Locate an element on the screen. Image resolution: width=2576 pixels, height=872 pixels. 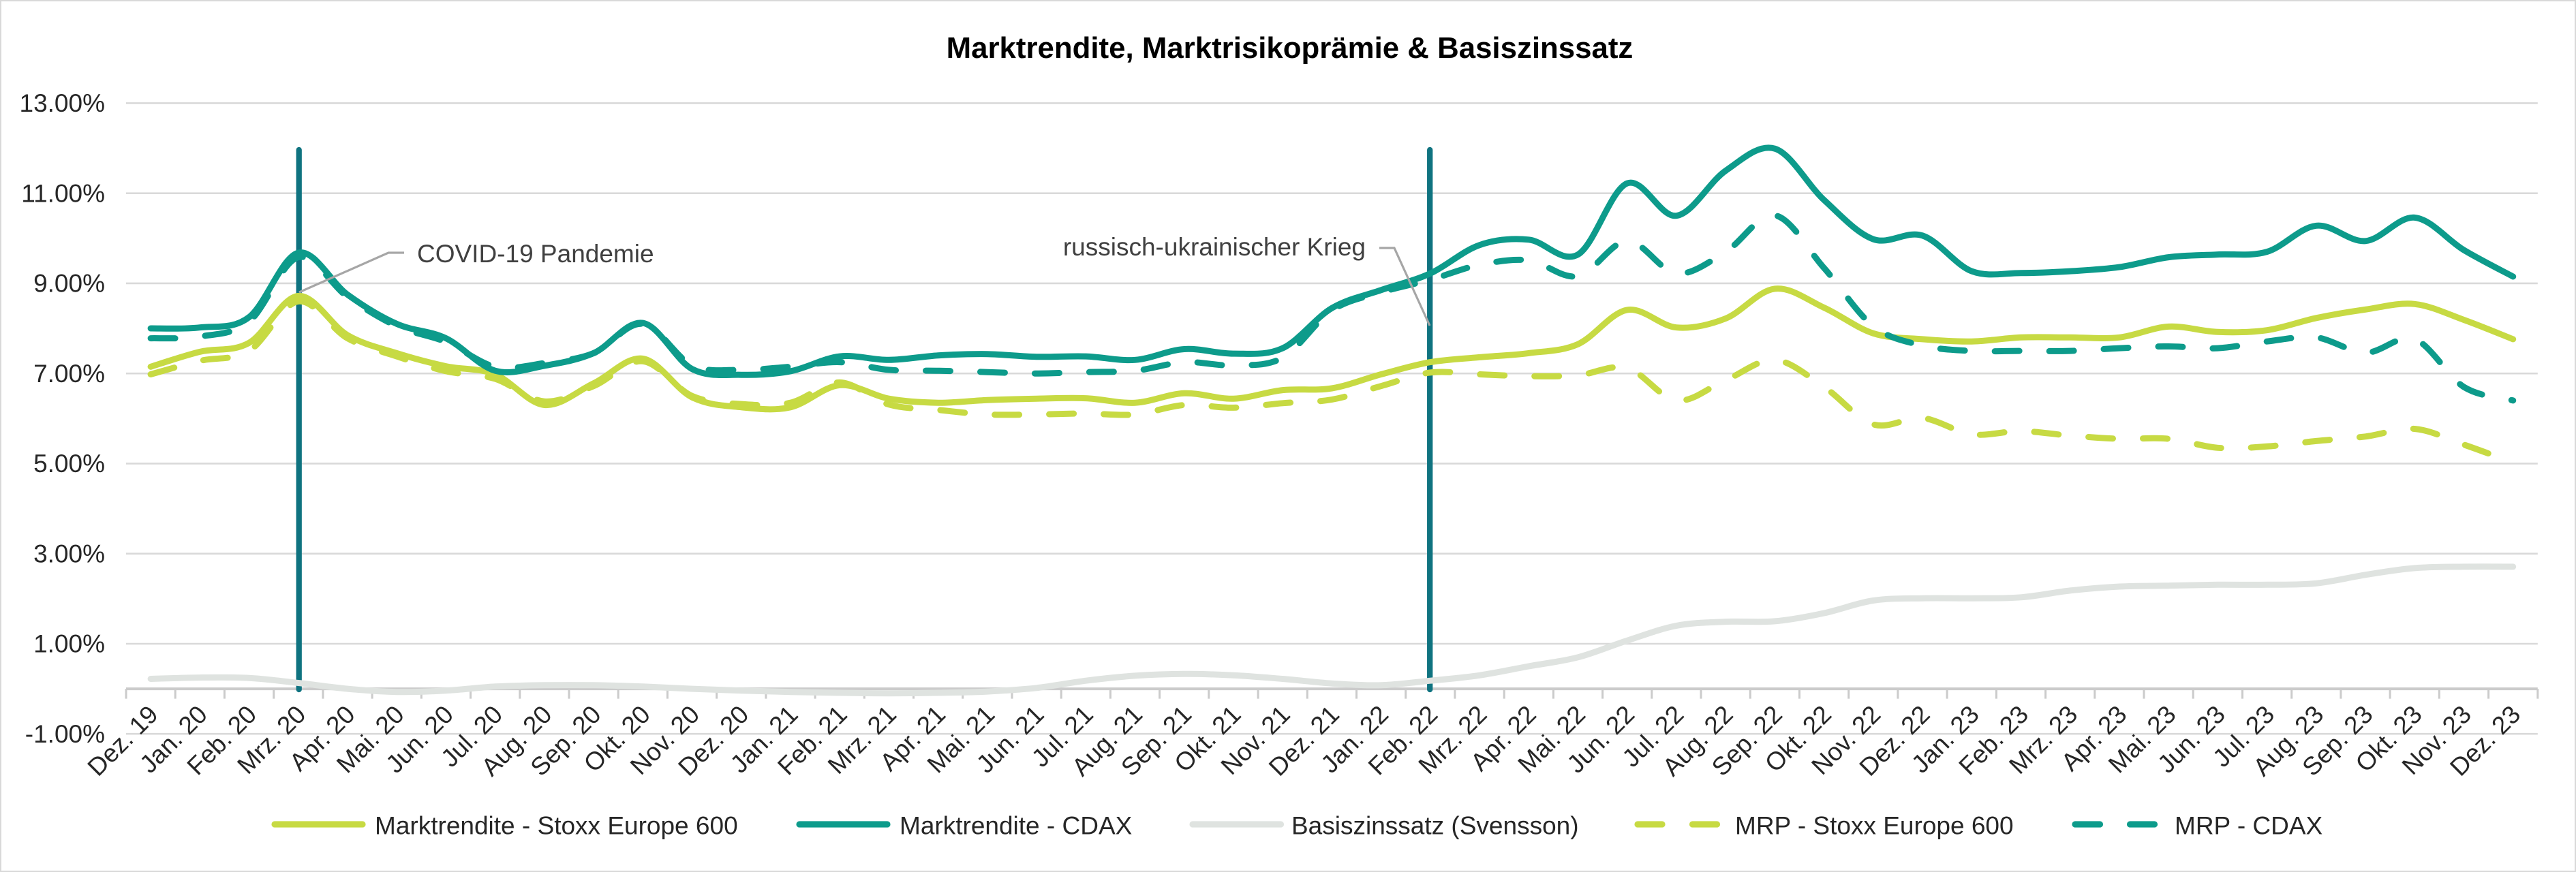
svg-text: 7.00% is located at coordinates (69, 374).